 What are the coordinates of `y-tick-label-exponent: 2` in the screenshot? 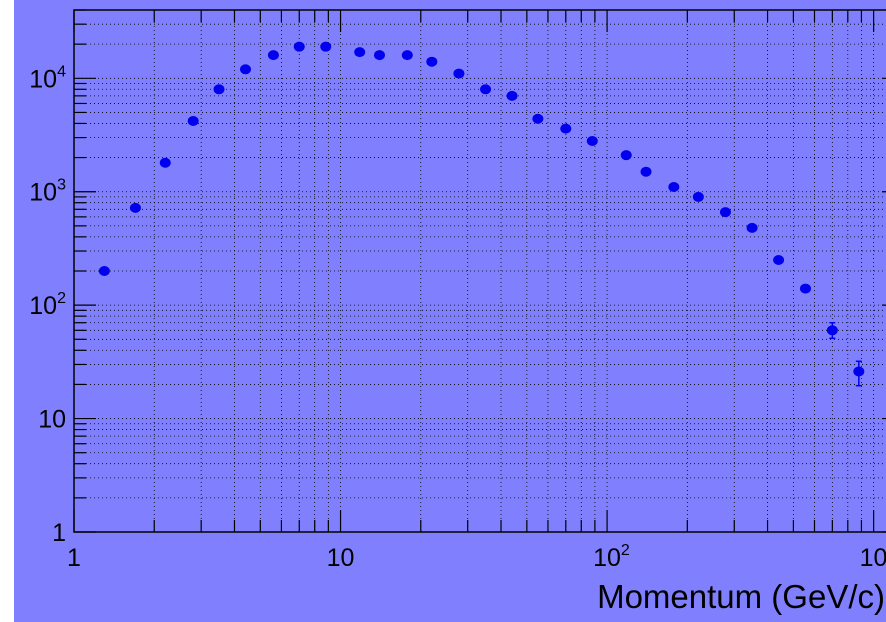 It's located at (61, 298).